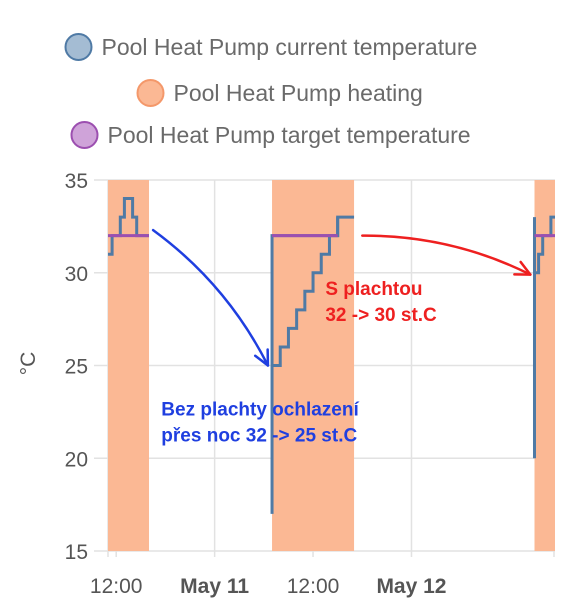 Image resolution: width=575 pixels, height=600 pixels. I want to click on legend-label: Pool Heat Pump current temperature, so click(290, 47).